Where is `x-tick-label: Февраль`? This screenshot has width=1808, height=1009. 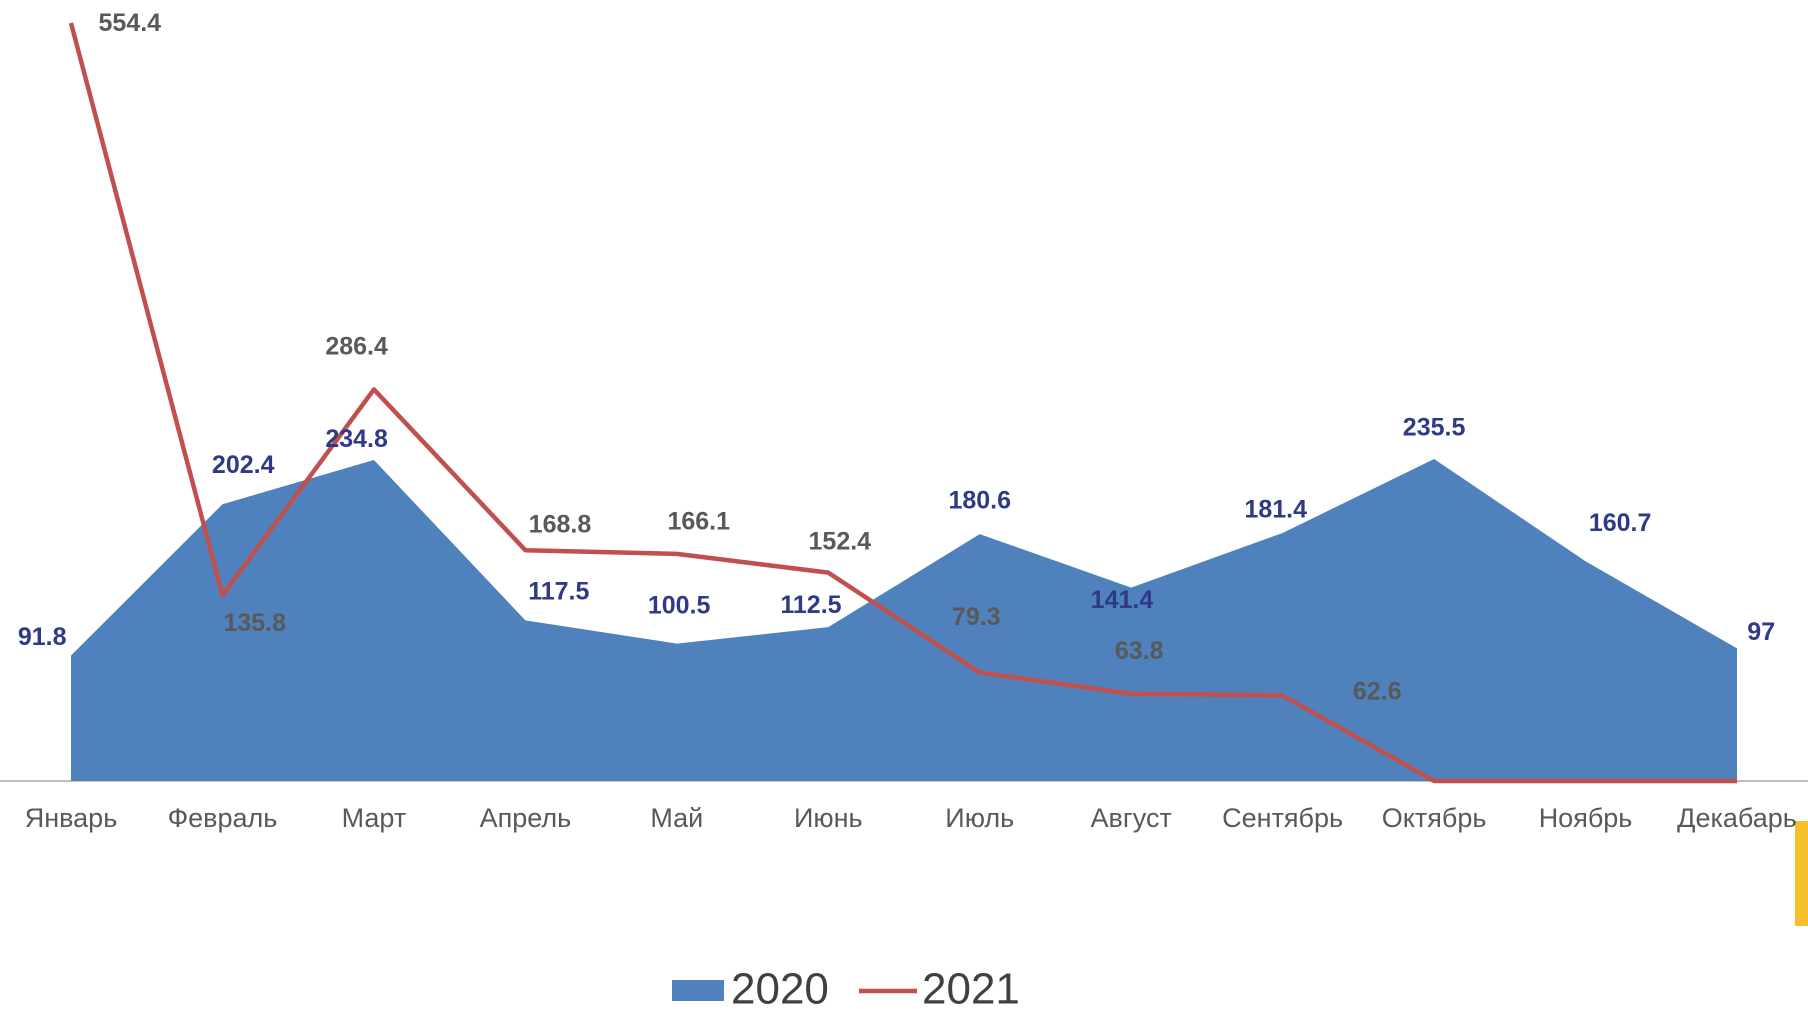 x-tick-label: Февраль is located at coordinates (223, 818).